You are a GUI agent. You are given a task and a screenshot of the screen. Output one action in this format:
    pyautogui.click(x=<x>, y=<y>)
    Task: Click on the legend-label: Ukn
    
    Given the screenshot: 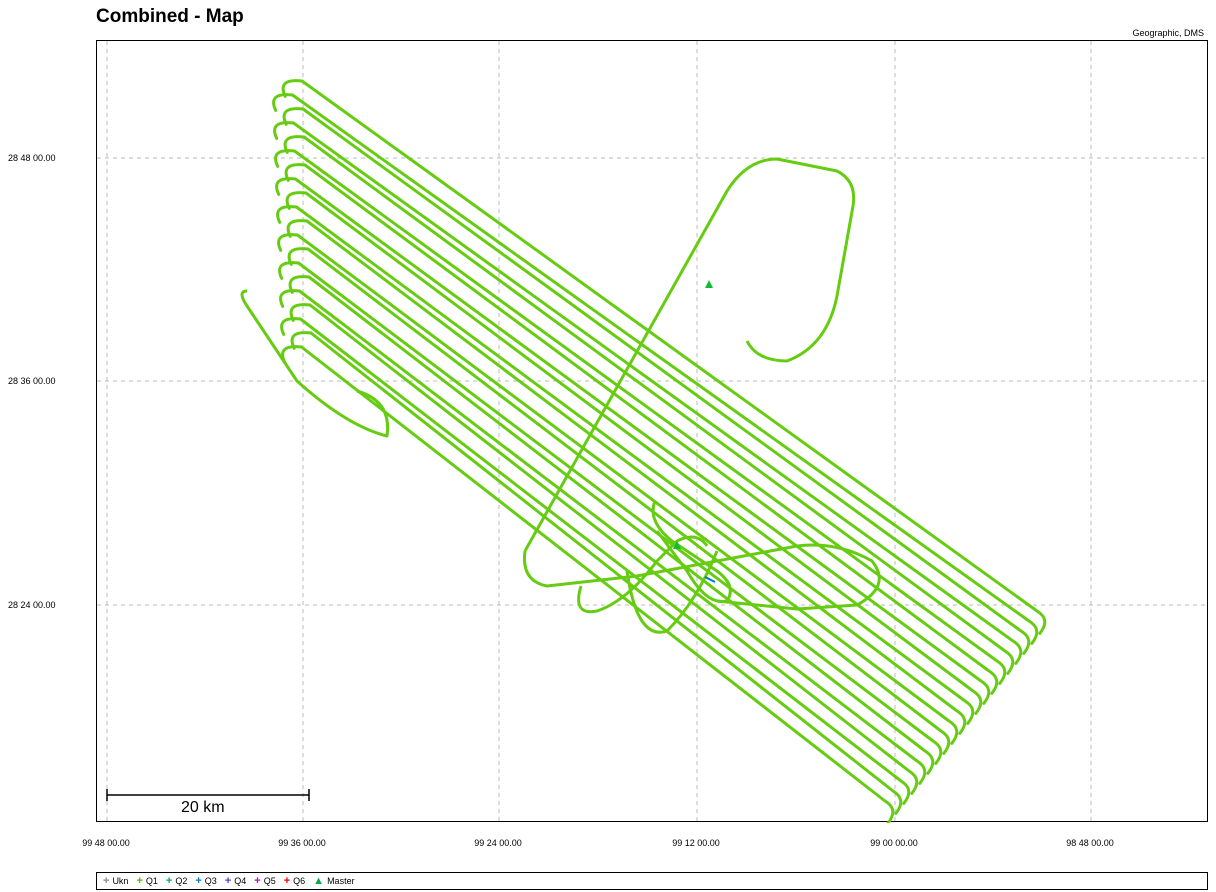 What is the action you would take?
    pyautogui.click(x=120, y=881)
    